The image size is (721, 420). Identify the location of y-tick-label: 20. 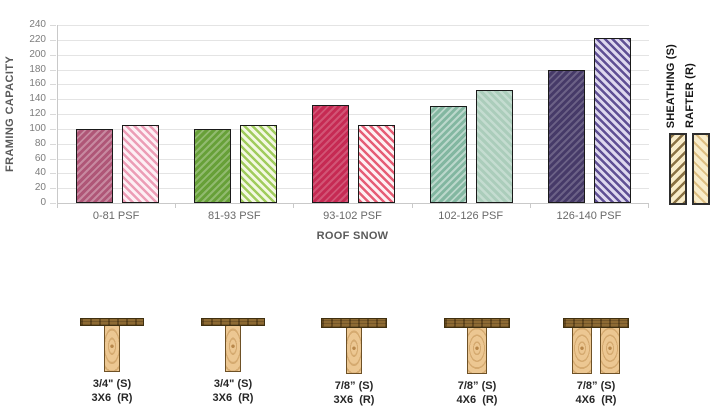
(40, 188).